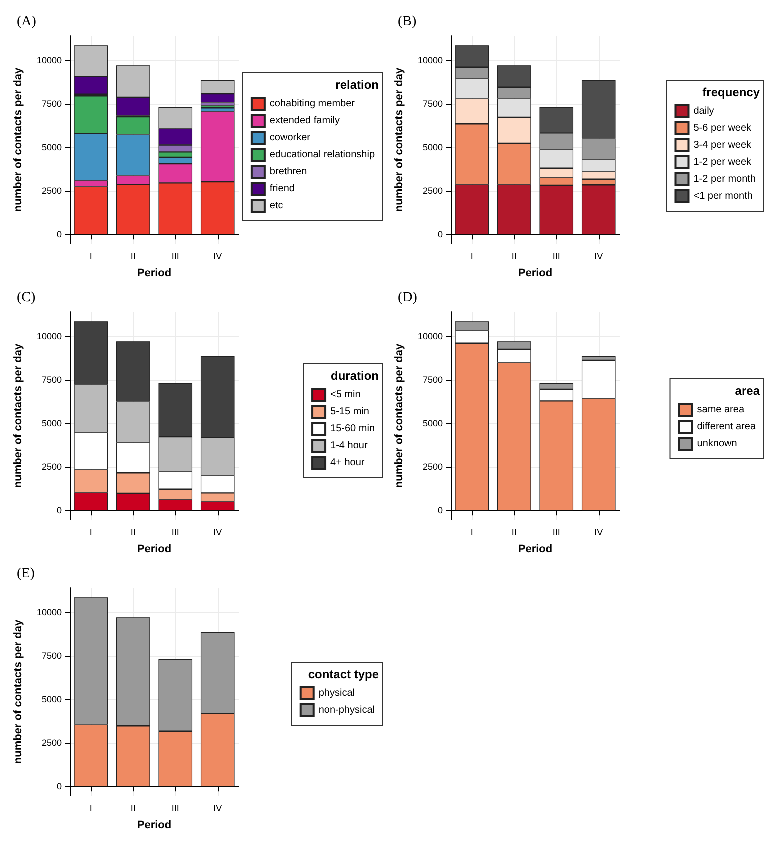  I want to click on legend-label: <5 min, so click(345, 395).